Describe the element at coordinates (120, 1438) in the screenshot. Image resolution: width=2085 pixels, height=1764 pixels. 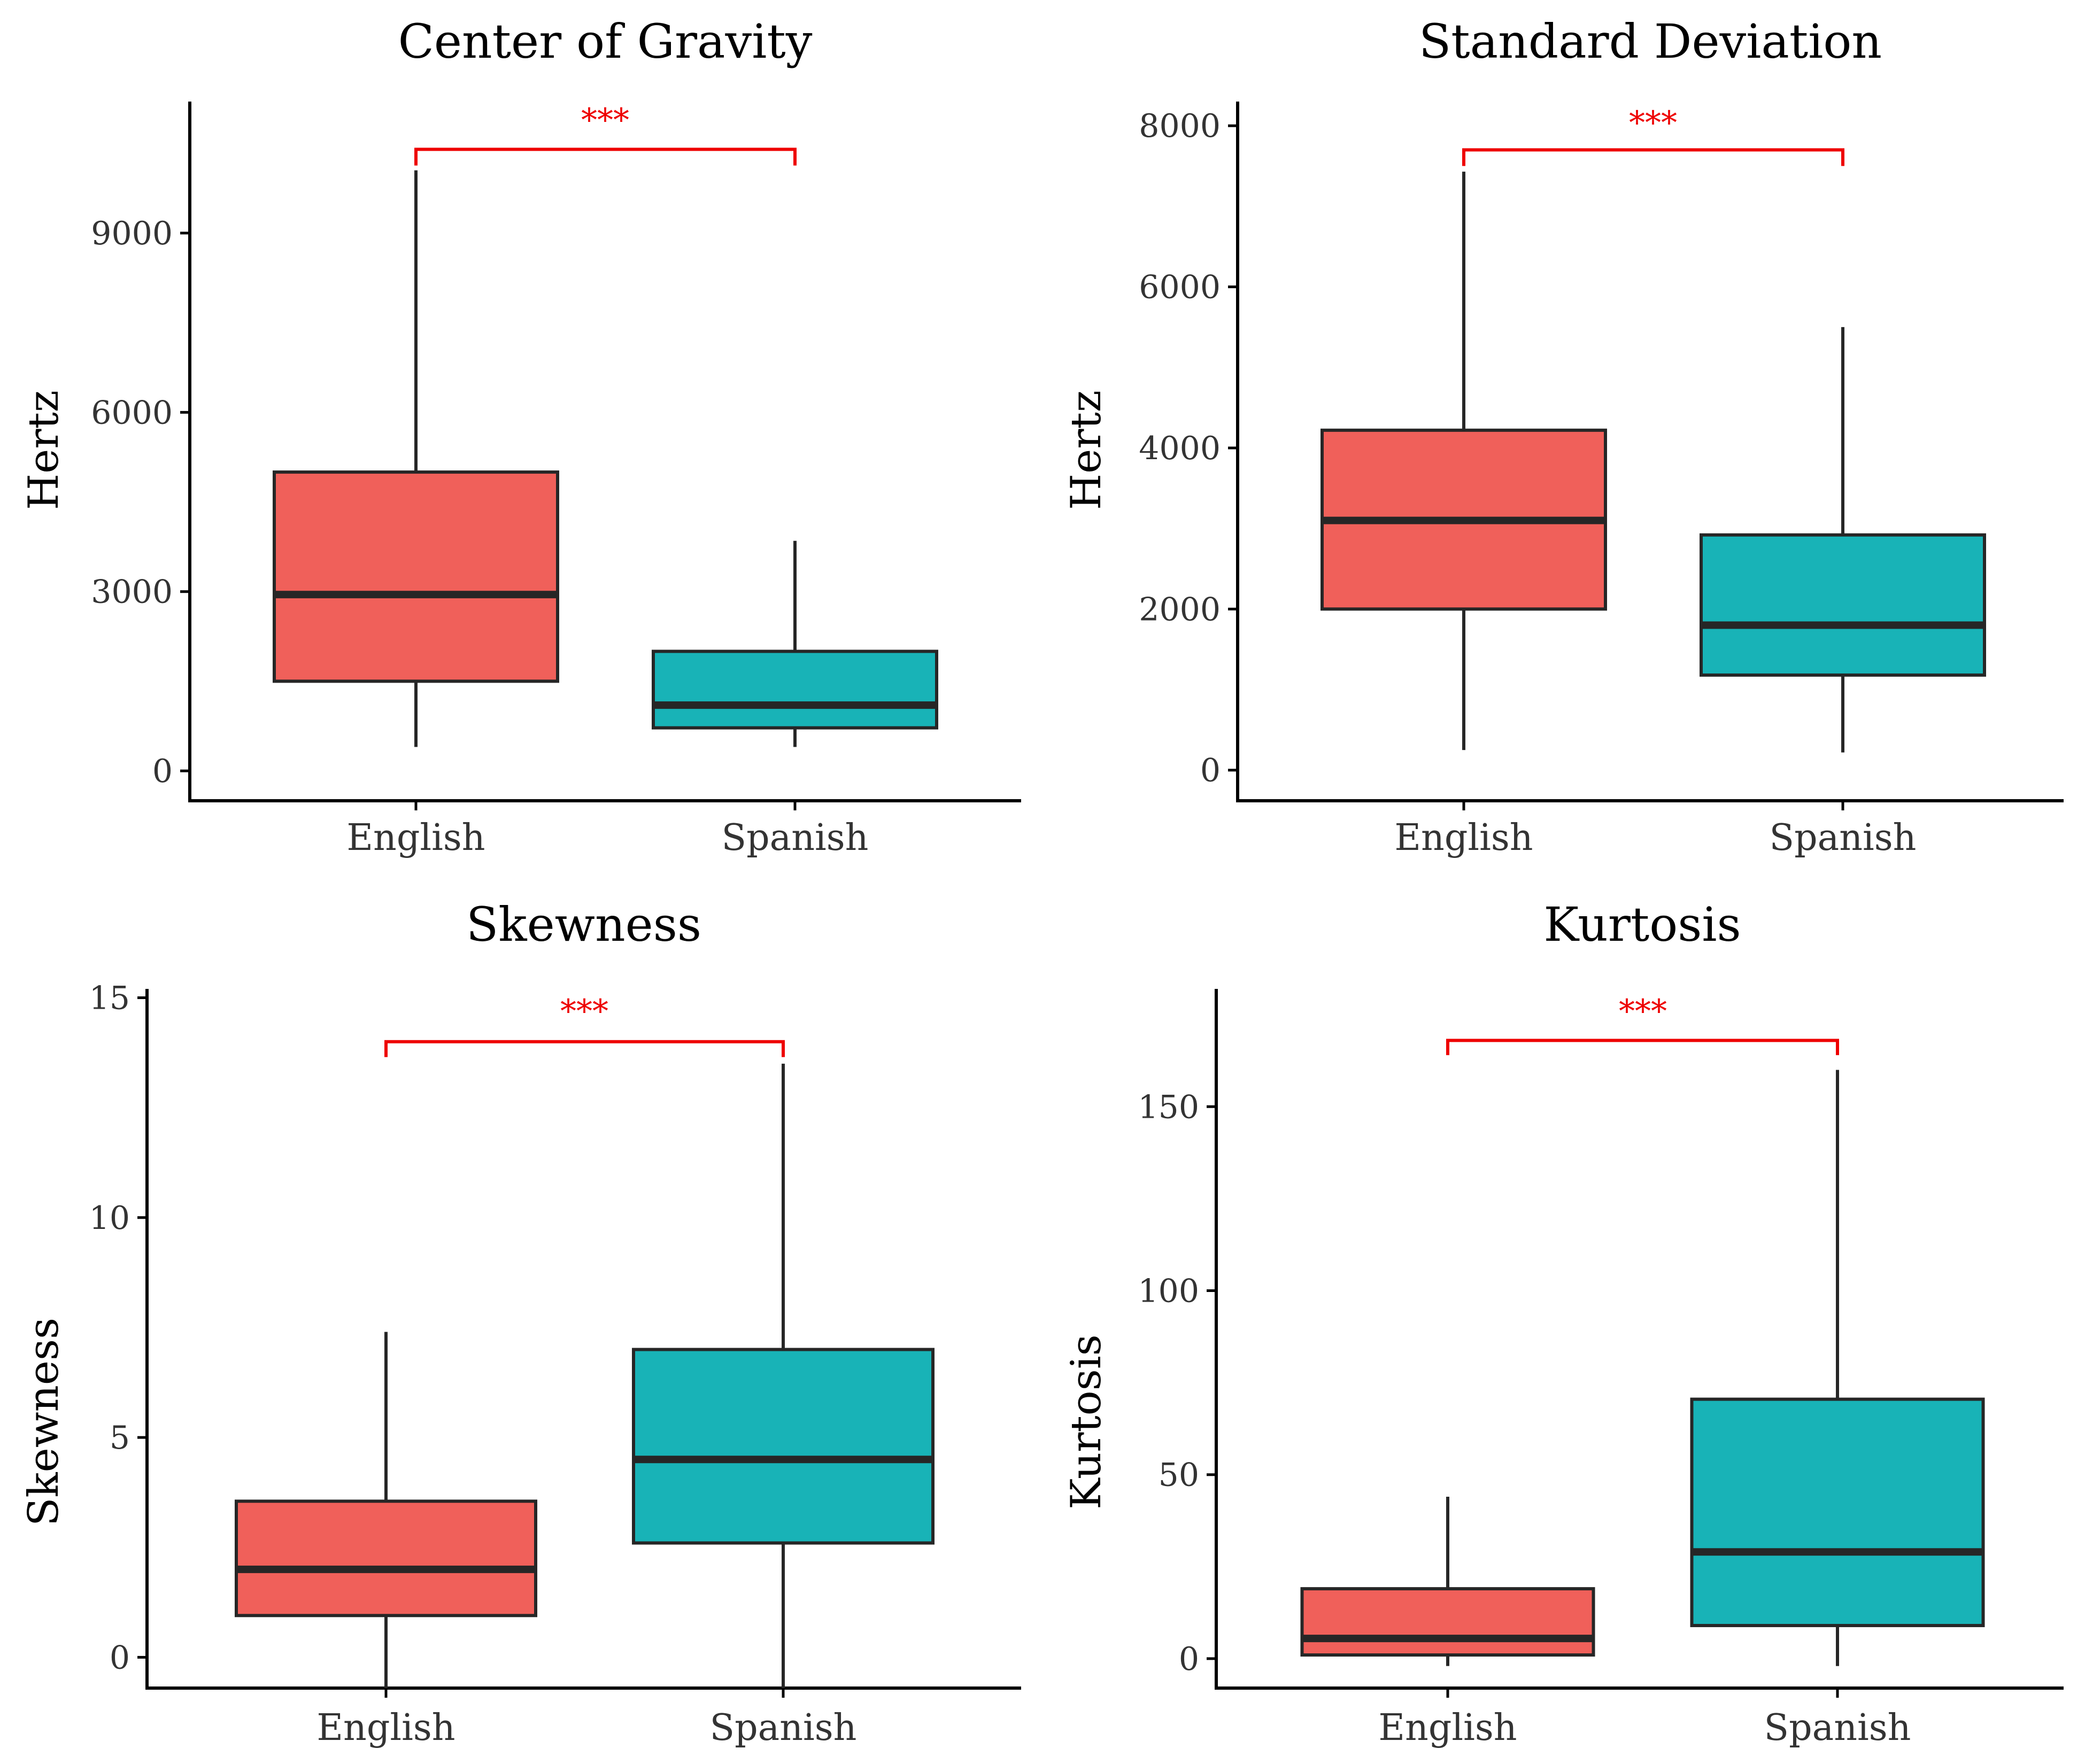
I see `y-tick-label: 5` at that location.